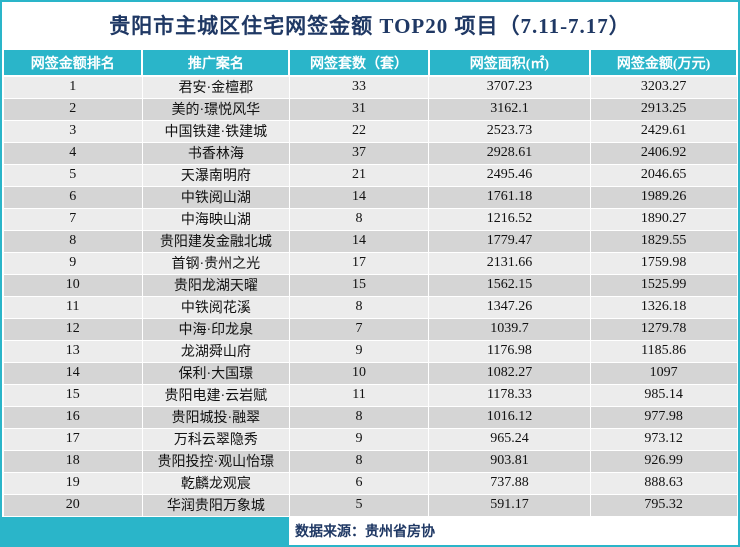  What do you see at coordinates (663, 263) in the screenshot?
I see `amount-cell: 1759.98` at bounding box center [663, 263].